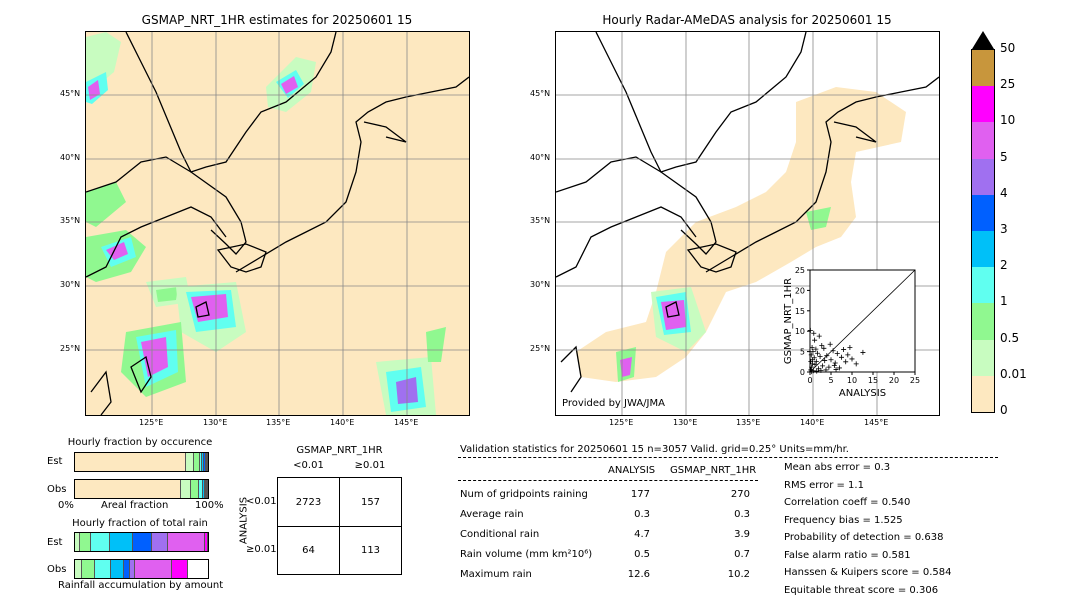 Image resolution: width=1080 pixels, height=612 pixels. What do you see at coordinates (308, 502) in the screenshot?
I see `contingency-cell-hit-none: 2723` at bounding box center [308, 502].